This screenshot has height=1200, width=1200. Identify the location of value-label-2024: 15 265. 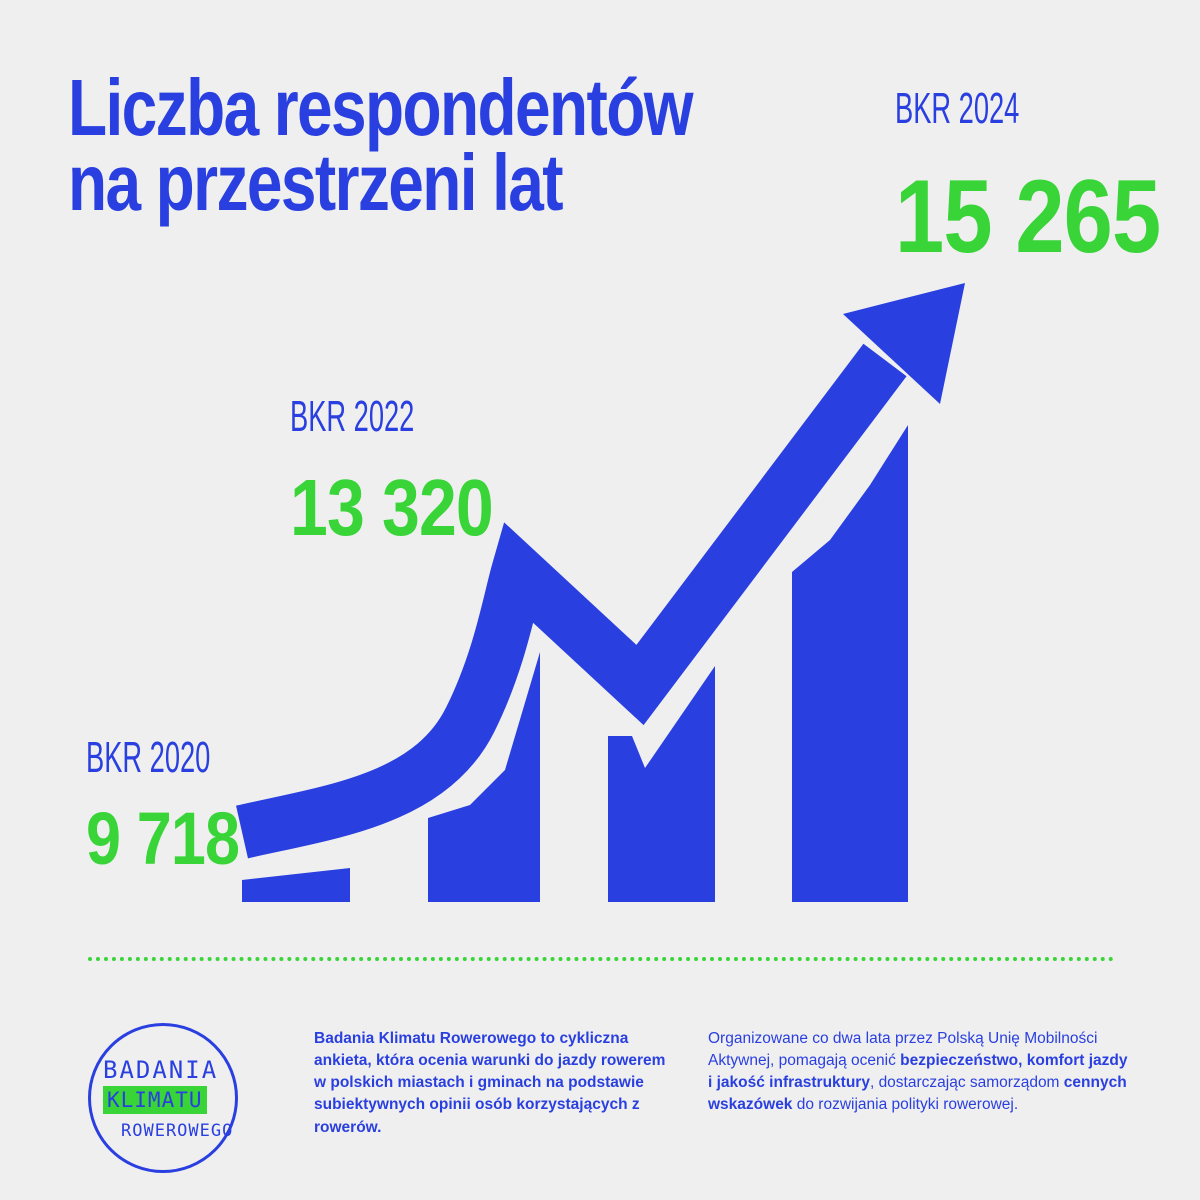
(1028, 217).